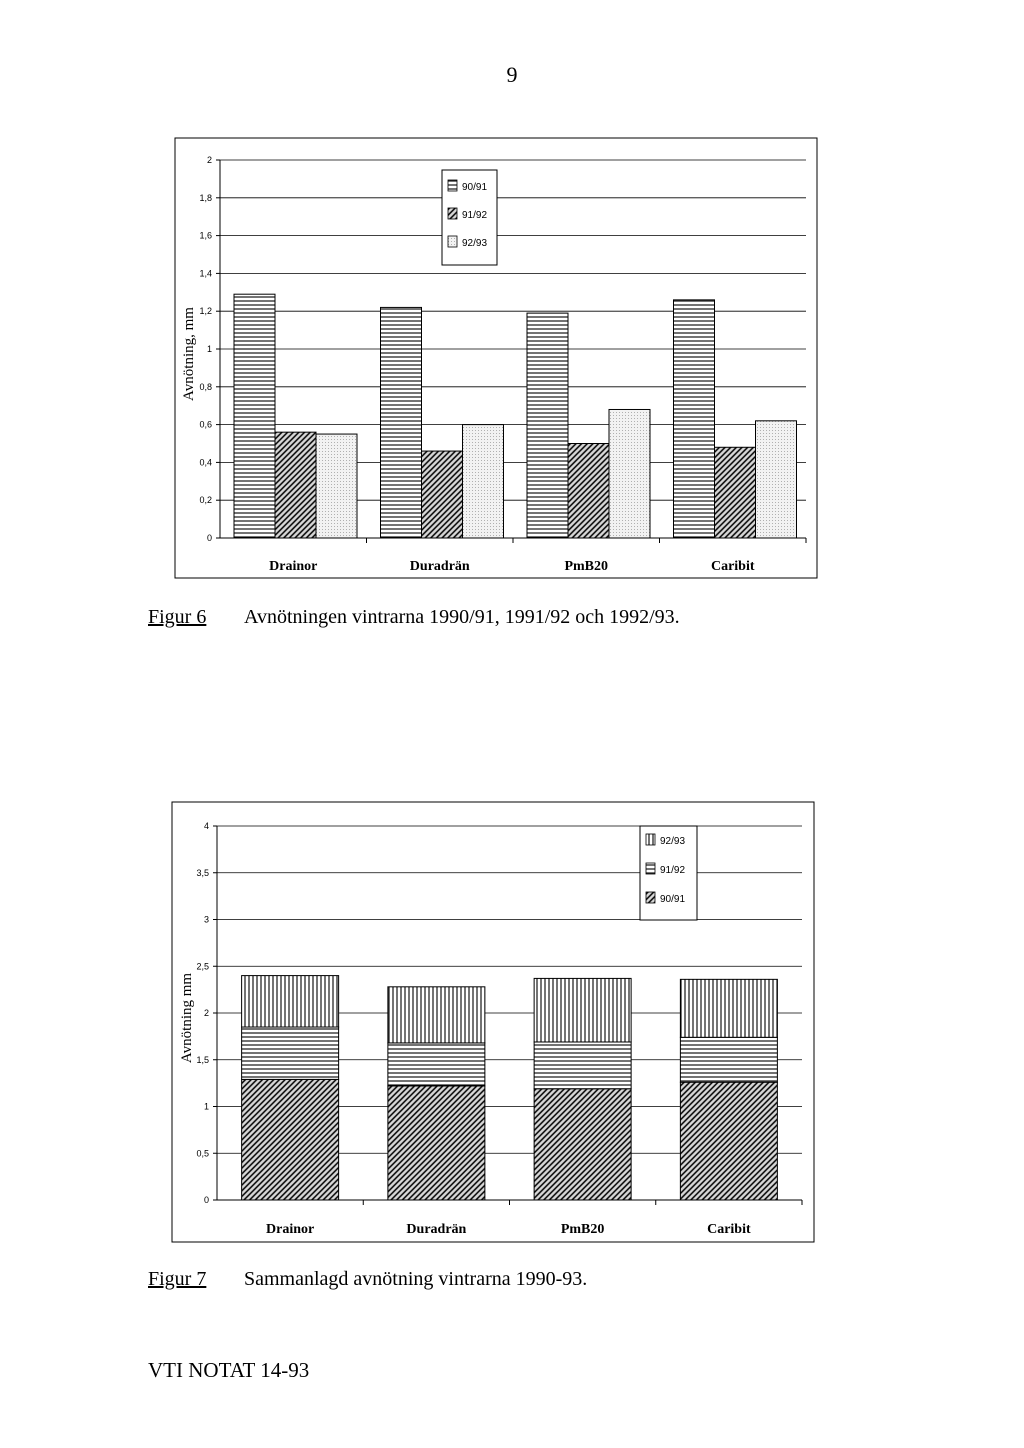 The height and width of the screenshot is (1448, 1024). Describe the element at coordinates (205, 273) in the screenshot. I see `y-tick-label: 1,4` at that location.